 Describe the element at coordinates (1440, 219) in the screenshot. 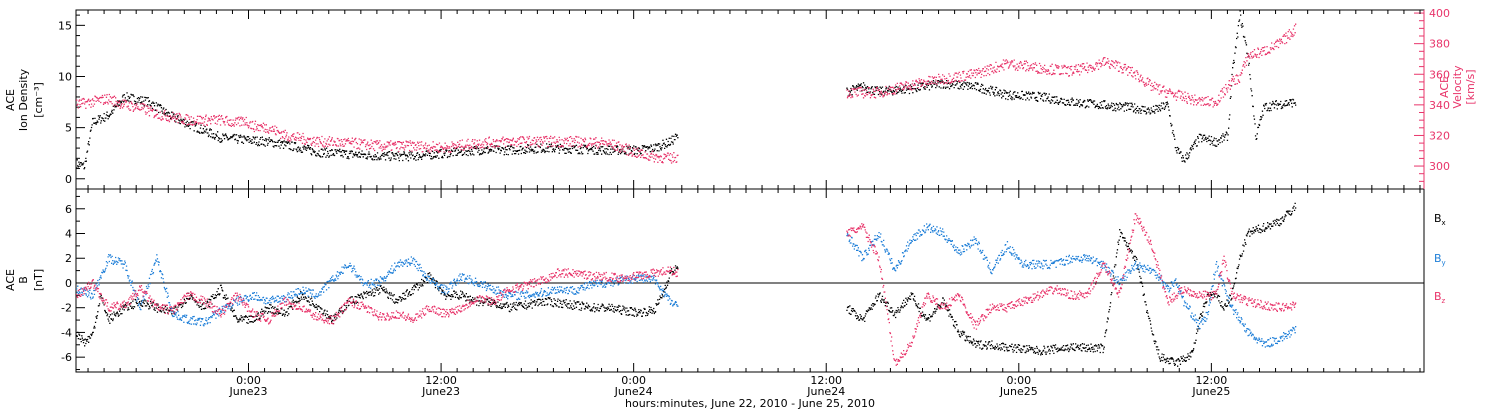

I see `legend-entry-x: Bx` at that location.